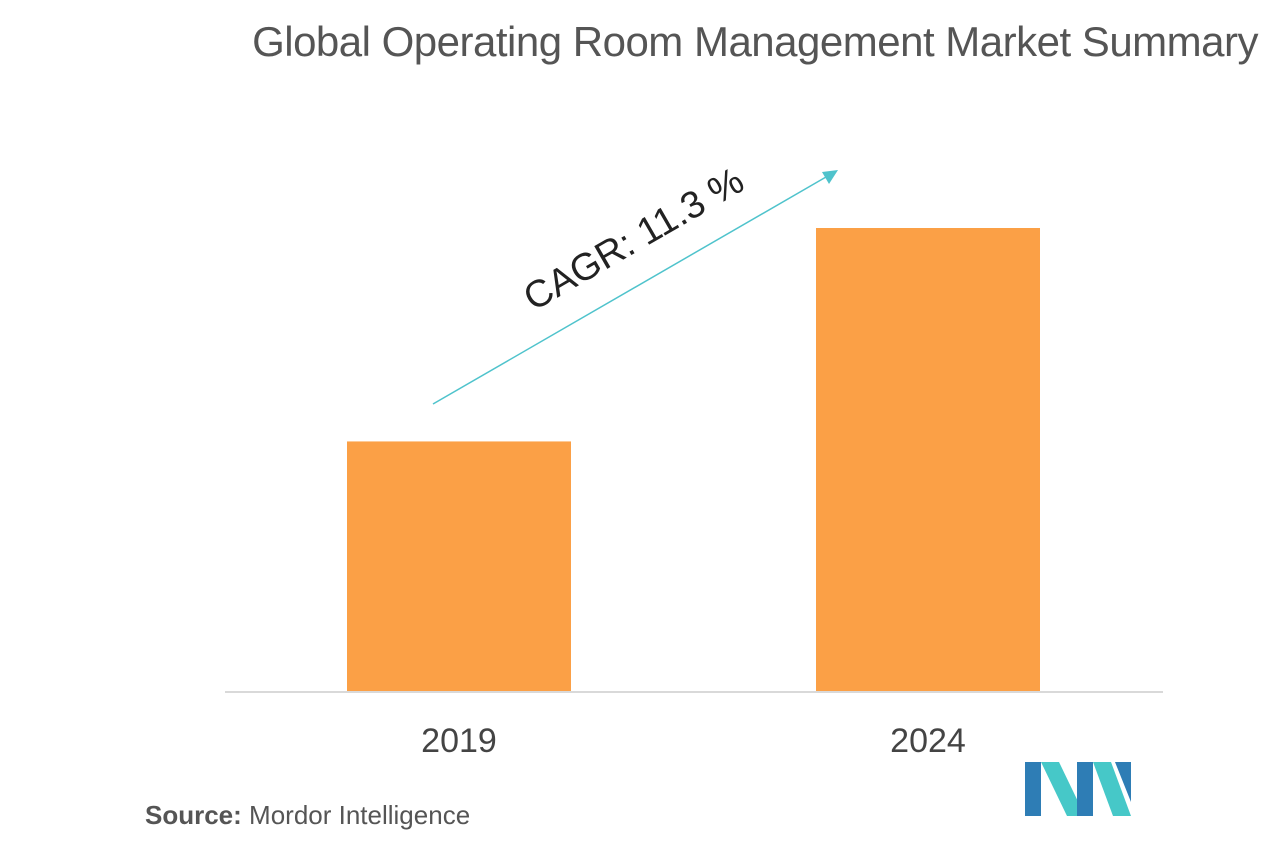 The image size is (1288, 852). What do you see at coordinates (928, 741) in the screenshot?
I see `x-tick-label-2024: 2024` at bounding box center [928, 741].